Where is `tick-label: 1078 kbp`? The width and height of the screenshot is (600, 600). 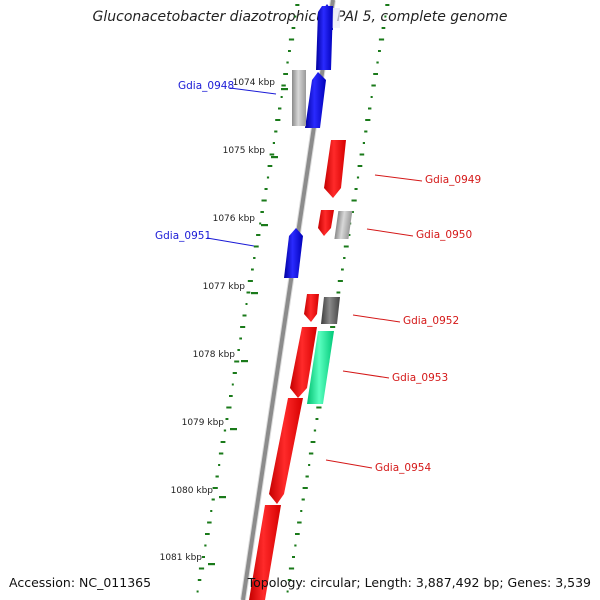
tick-label: 1078 kbp is located at coordinates (213, 355).